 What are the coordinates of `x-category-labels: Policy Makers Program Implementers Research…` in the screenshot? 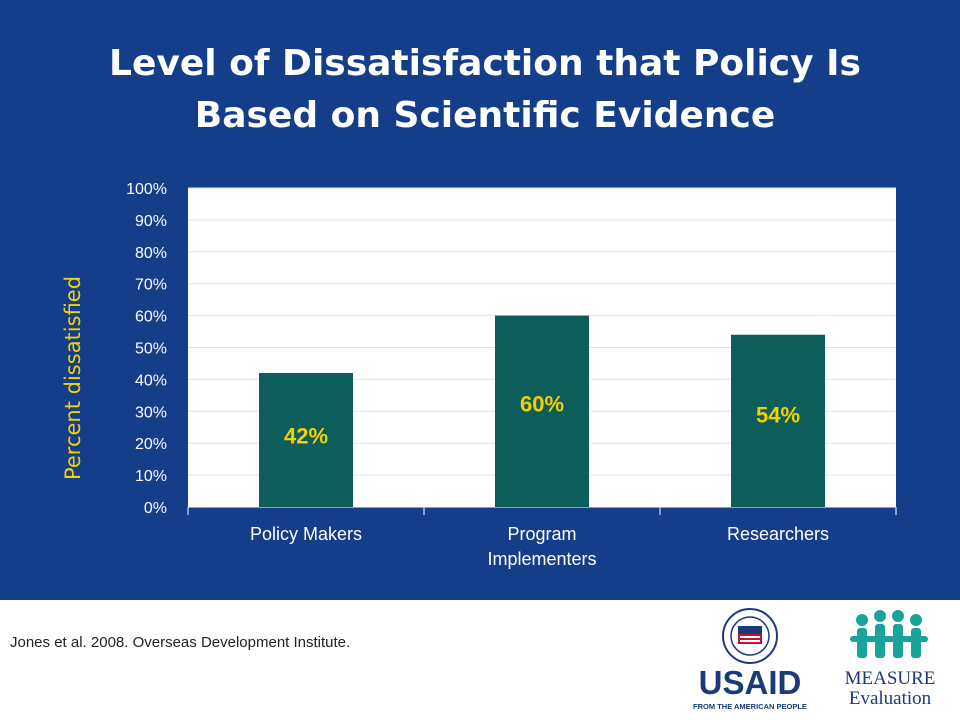 It's located at (539, 546).